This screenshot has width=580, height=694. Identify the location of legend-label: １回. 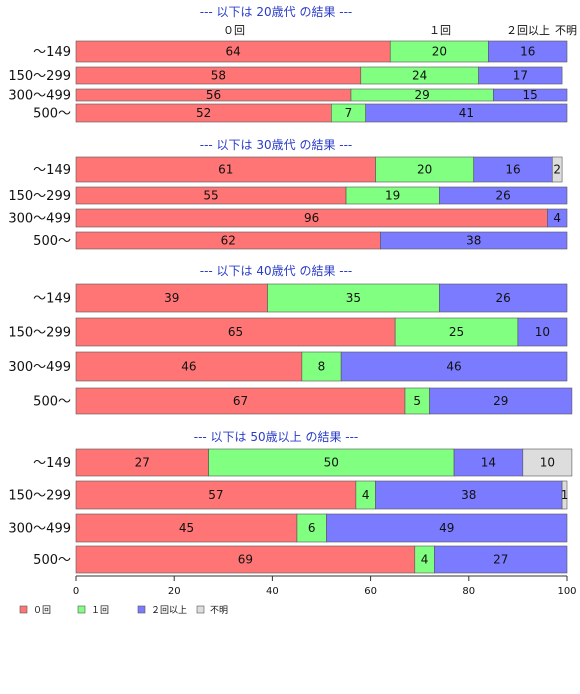
(100, 610).